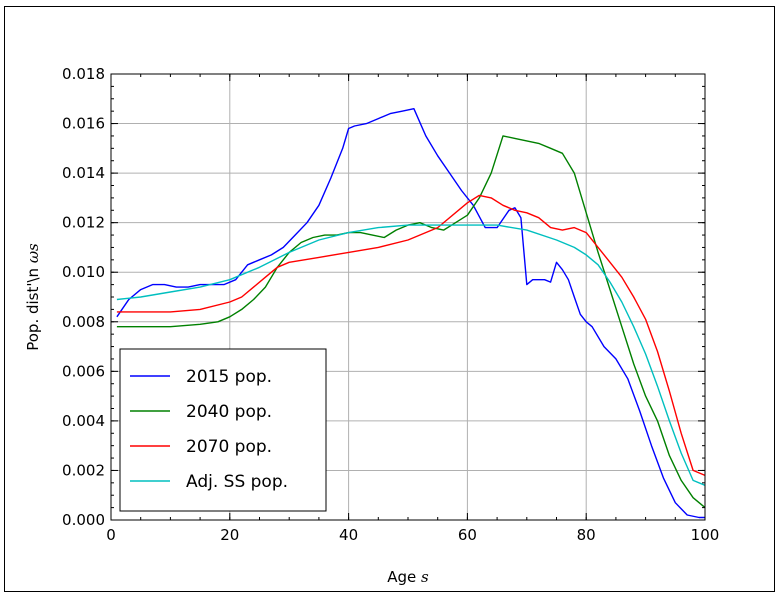  I want to click on x-tick-label: 20, so click(229, 535).